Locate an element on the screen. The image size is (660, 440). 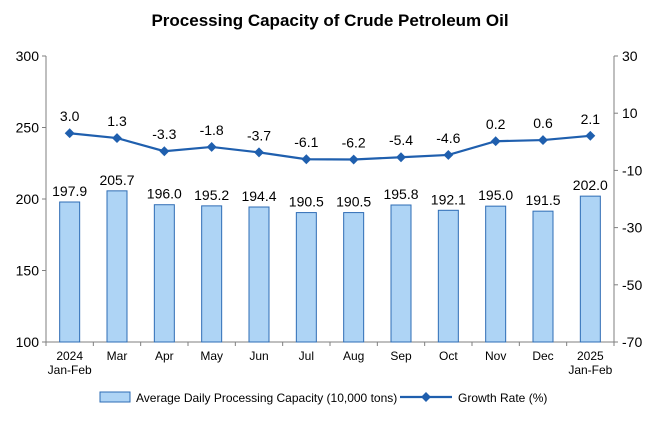
x-category-label: May is located at coordinates (211, 356).